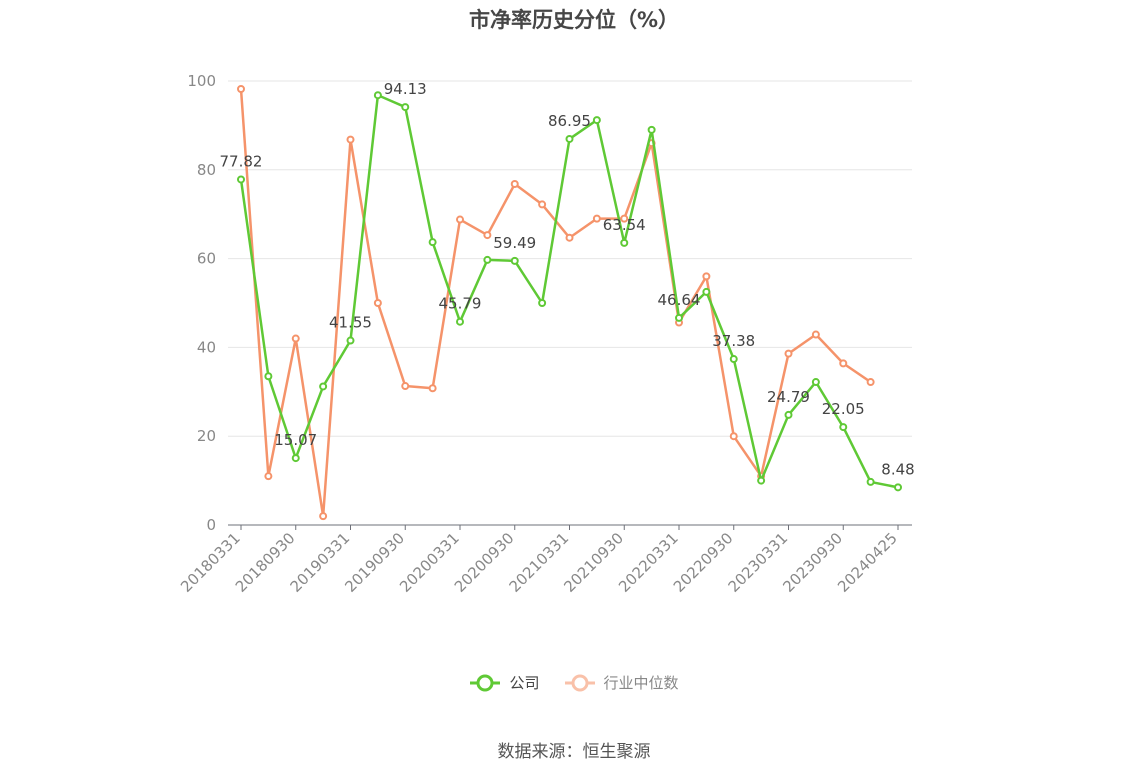 This screenshot has width=1148, height=776. What do you see at coordinates (679, 300) in the screenshot?
I see `data-label-company: 46.64` at bounding box center [679, 300].